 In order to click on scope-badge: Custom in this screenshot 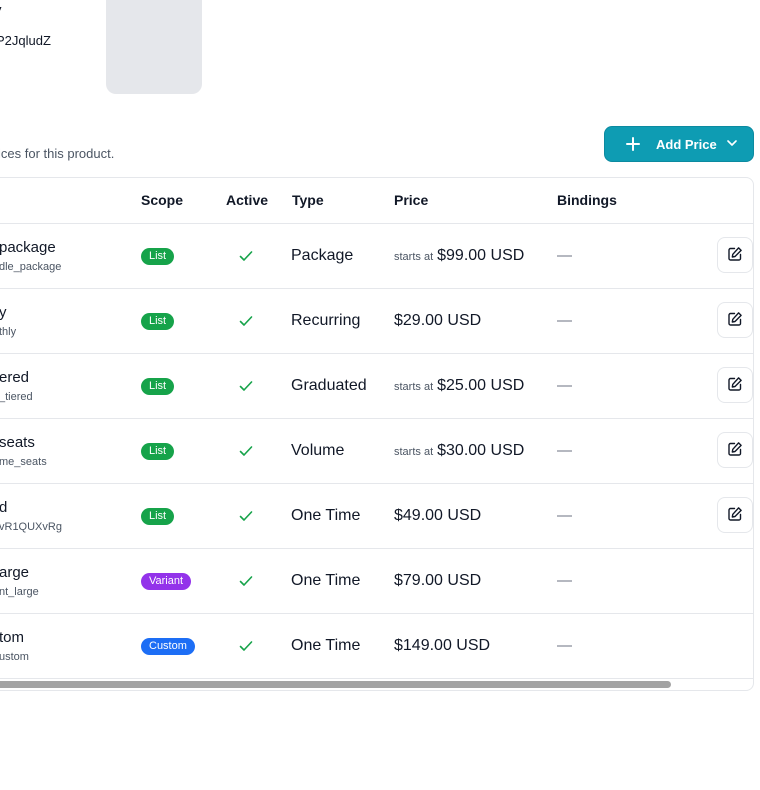, I will do `click(168, 646)`.